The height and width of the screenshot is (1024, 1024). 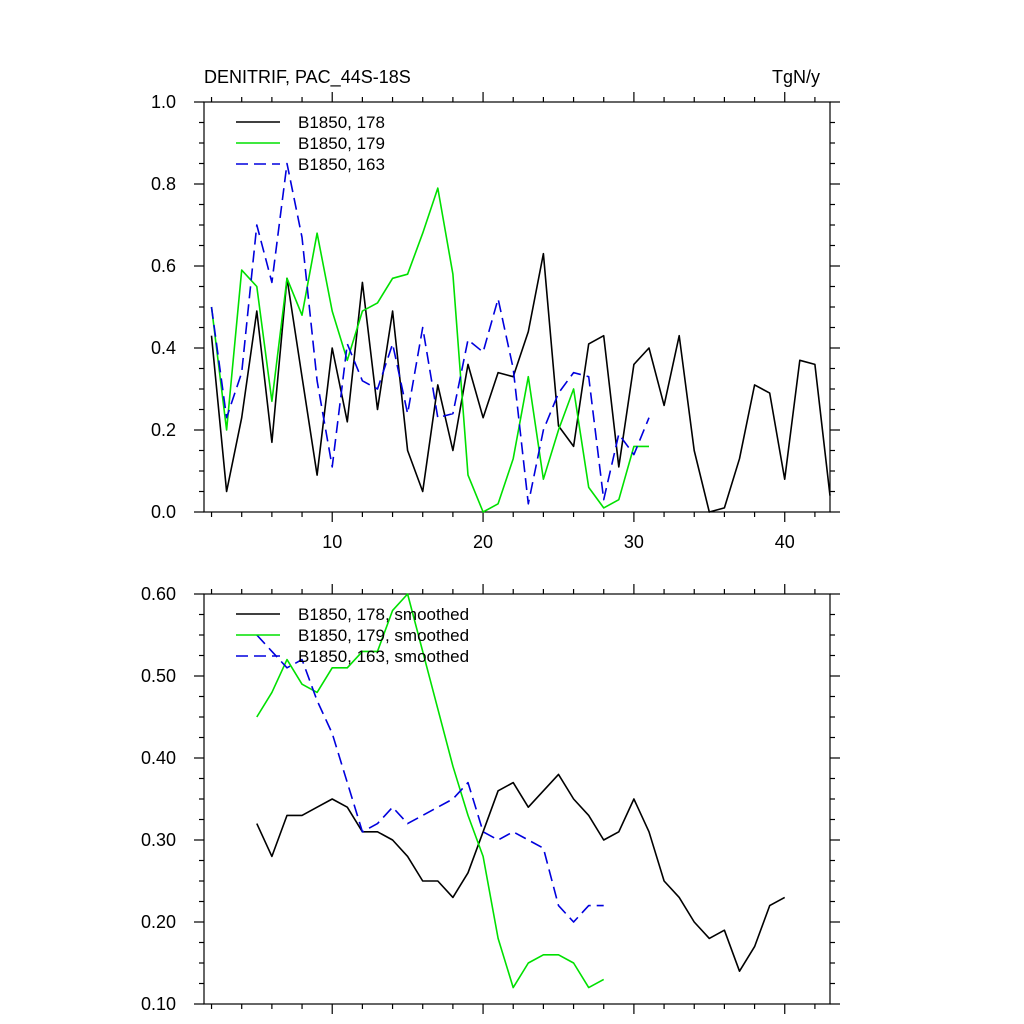 I want to click on y-tick-label: 0.40, so click(x=158, y=758).